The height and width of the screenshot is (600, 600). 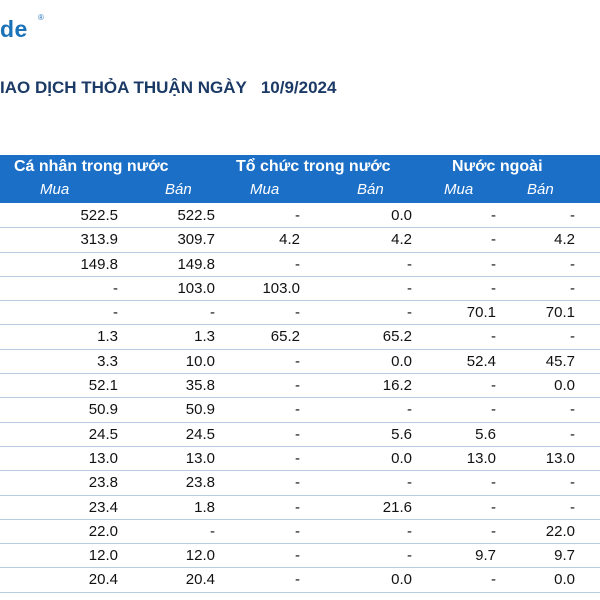 What do you see at coordinates (300, 240) in the screenshot?
I see `table-row: 313.9 309.7 4.2 4.2 - 4.2` at bounding box center [300, 240].